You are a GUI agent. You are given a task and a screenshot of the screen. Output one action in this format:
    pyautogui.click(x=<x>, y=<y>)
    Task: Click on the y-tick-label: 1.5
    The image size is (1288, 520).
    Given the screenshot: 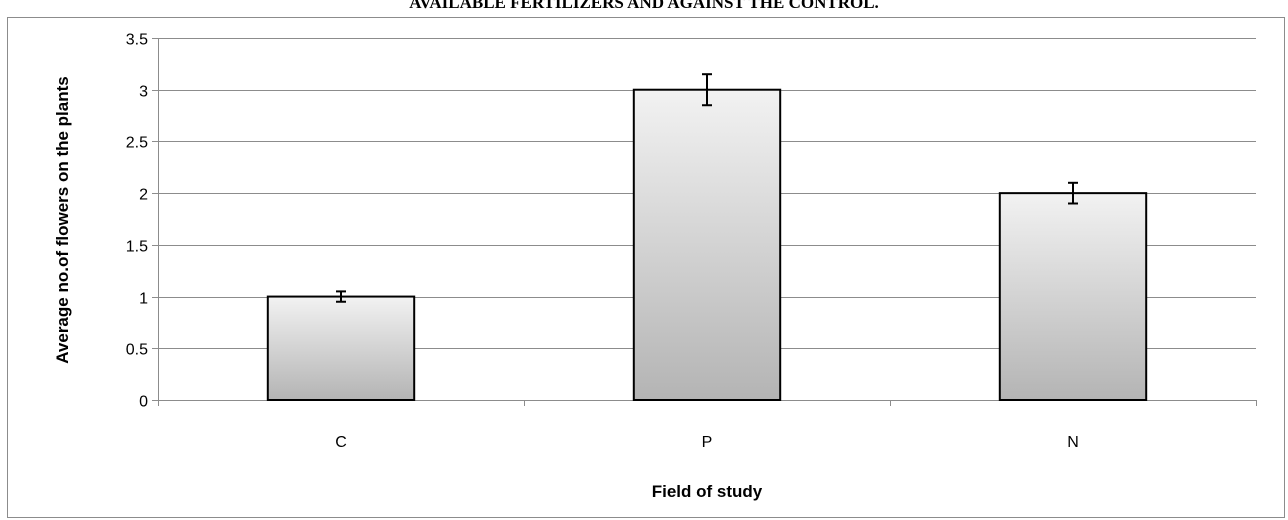 What is the action you would take?
    pyautogui.click(x=137, y=247)
    